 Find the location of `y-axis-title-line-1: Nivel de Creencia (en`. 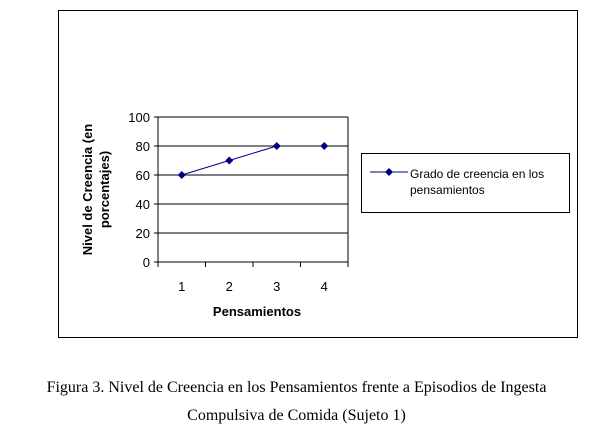

y-axis-title-line-1: Nivel de Creencia (en is located at coordinates (87, 190).